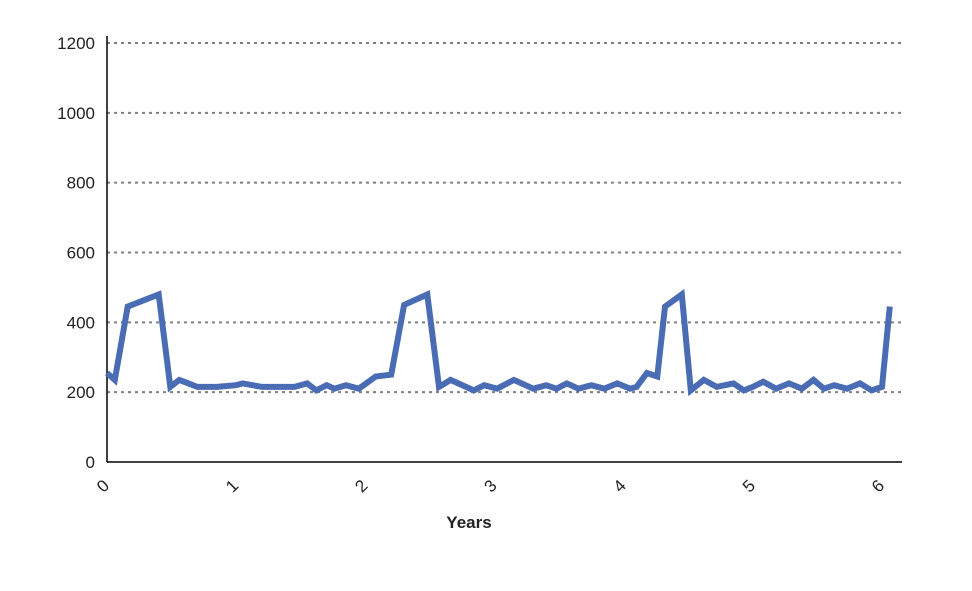  I want to click on y-tick-label: 800, so click(81, 183).